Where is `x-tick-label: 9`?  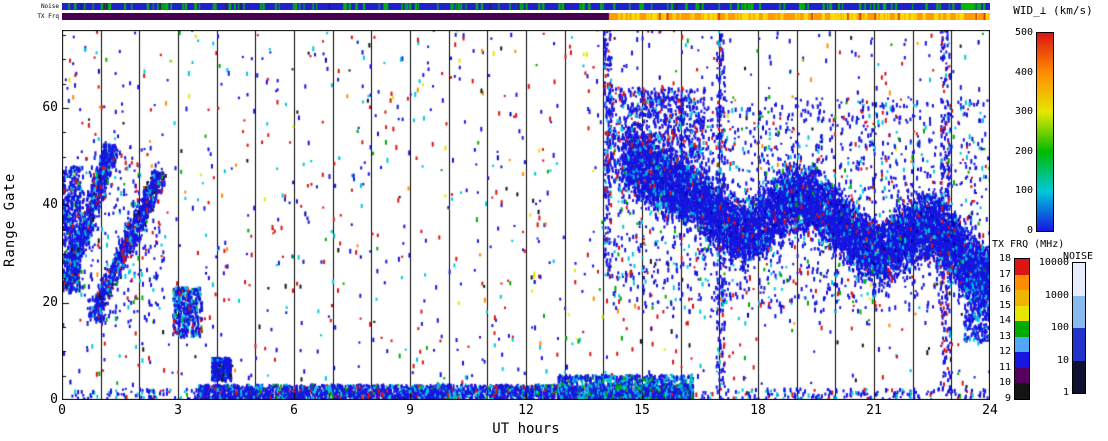 x-tick-label: 9 is located at coordinates (410, 410).